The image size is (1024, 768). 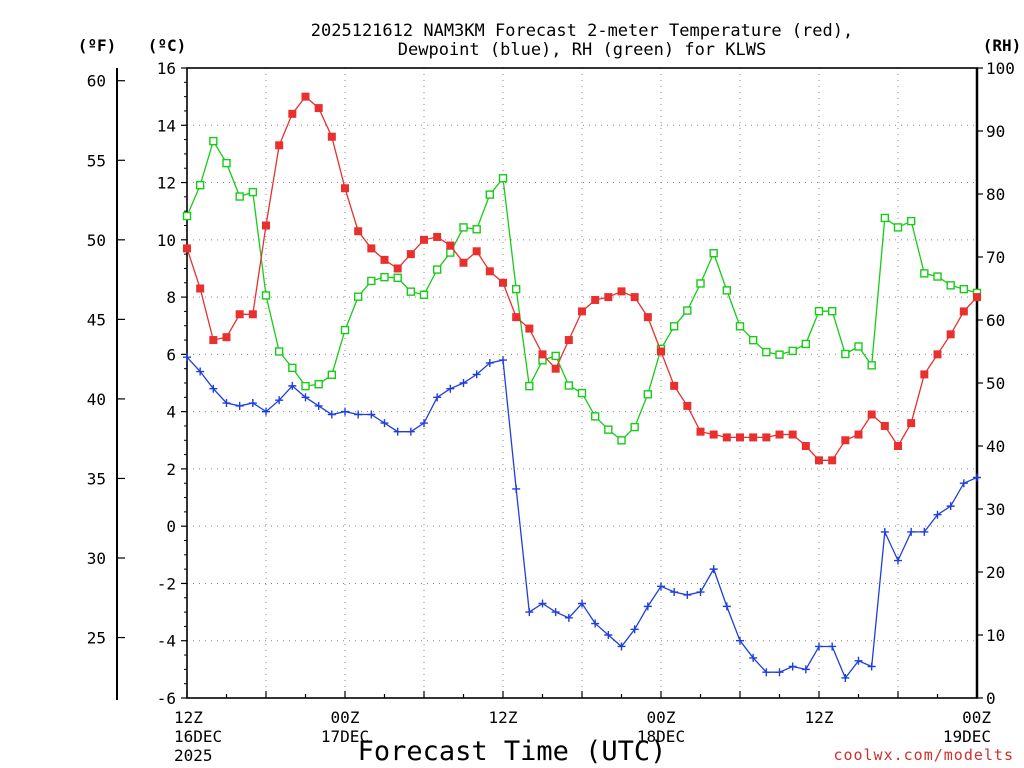 I want to click on x-tick-date-label: 18DEC, so click(x=661, y=736).